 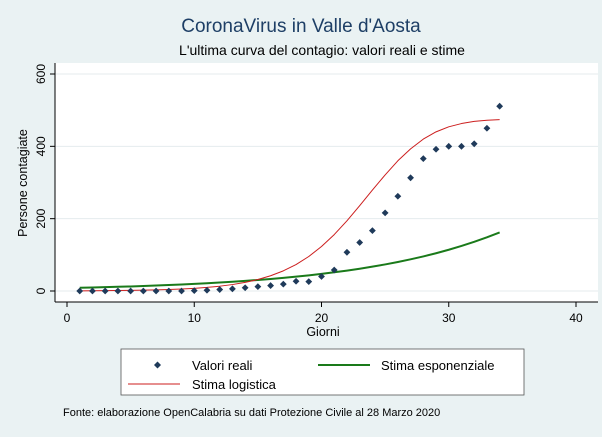 I want to click on y-tick-label-400: 400, so click(x=41, y=146).